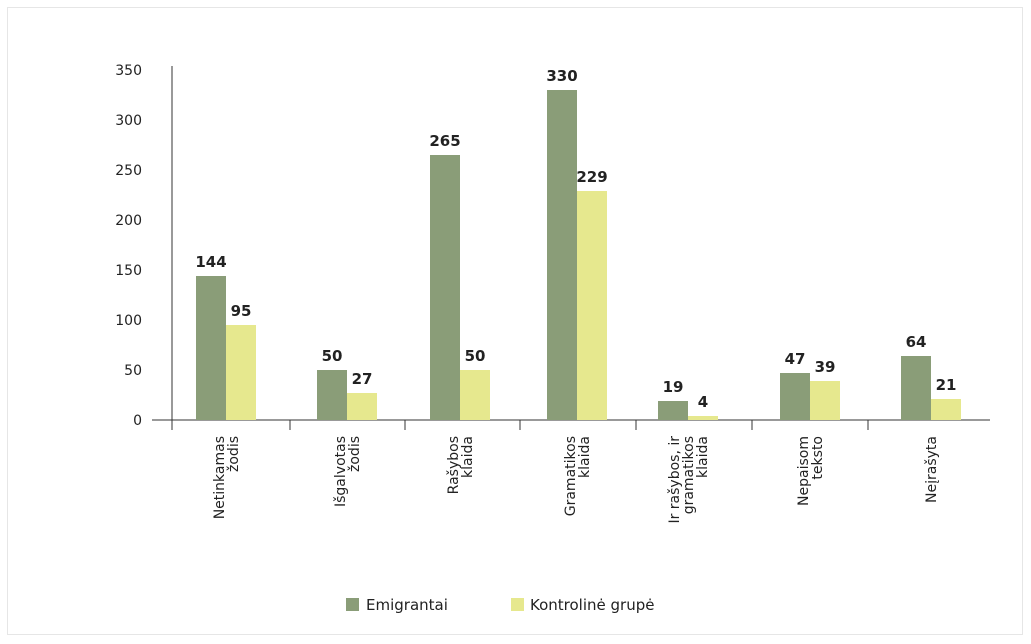 The image size is (1031, 644). I want to click on x-tick-label: Neįrašyta, so click(932, 469).